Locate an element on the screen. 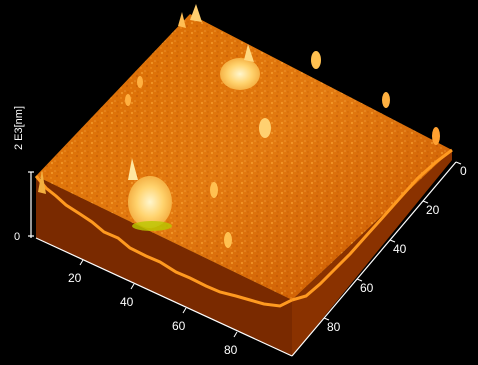  top-peak is located at coordinates (240, 74).